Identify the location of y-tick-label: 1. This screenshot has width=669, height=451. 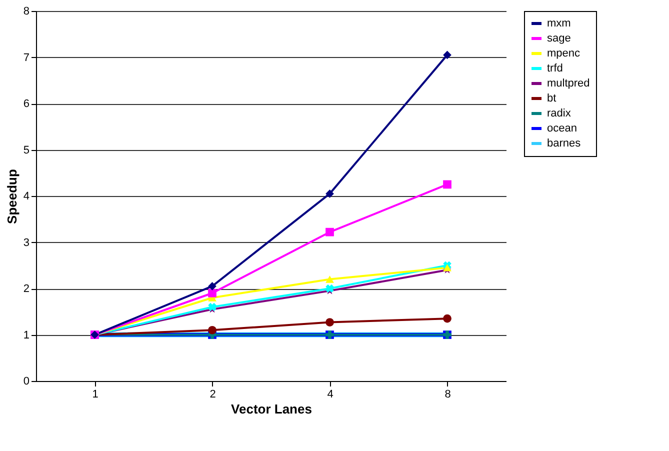
(26, 335).